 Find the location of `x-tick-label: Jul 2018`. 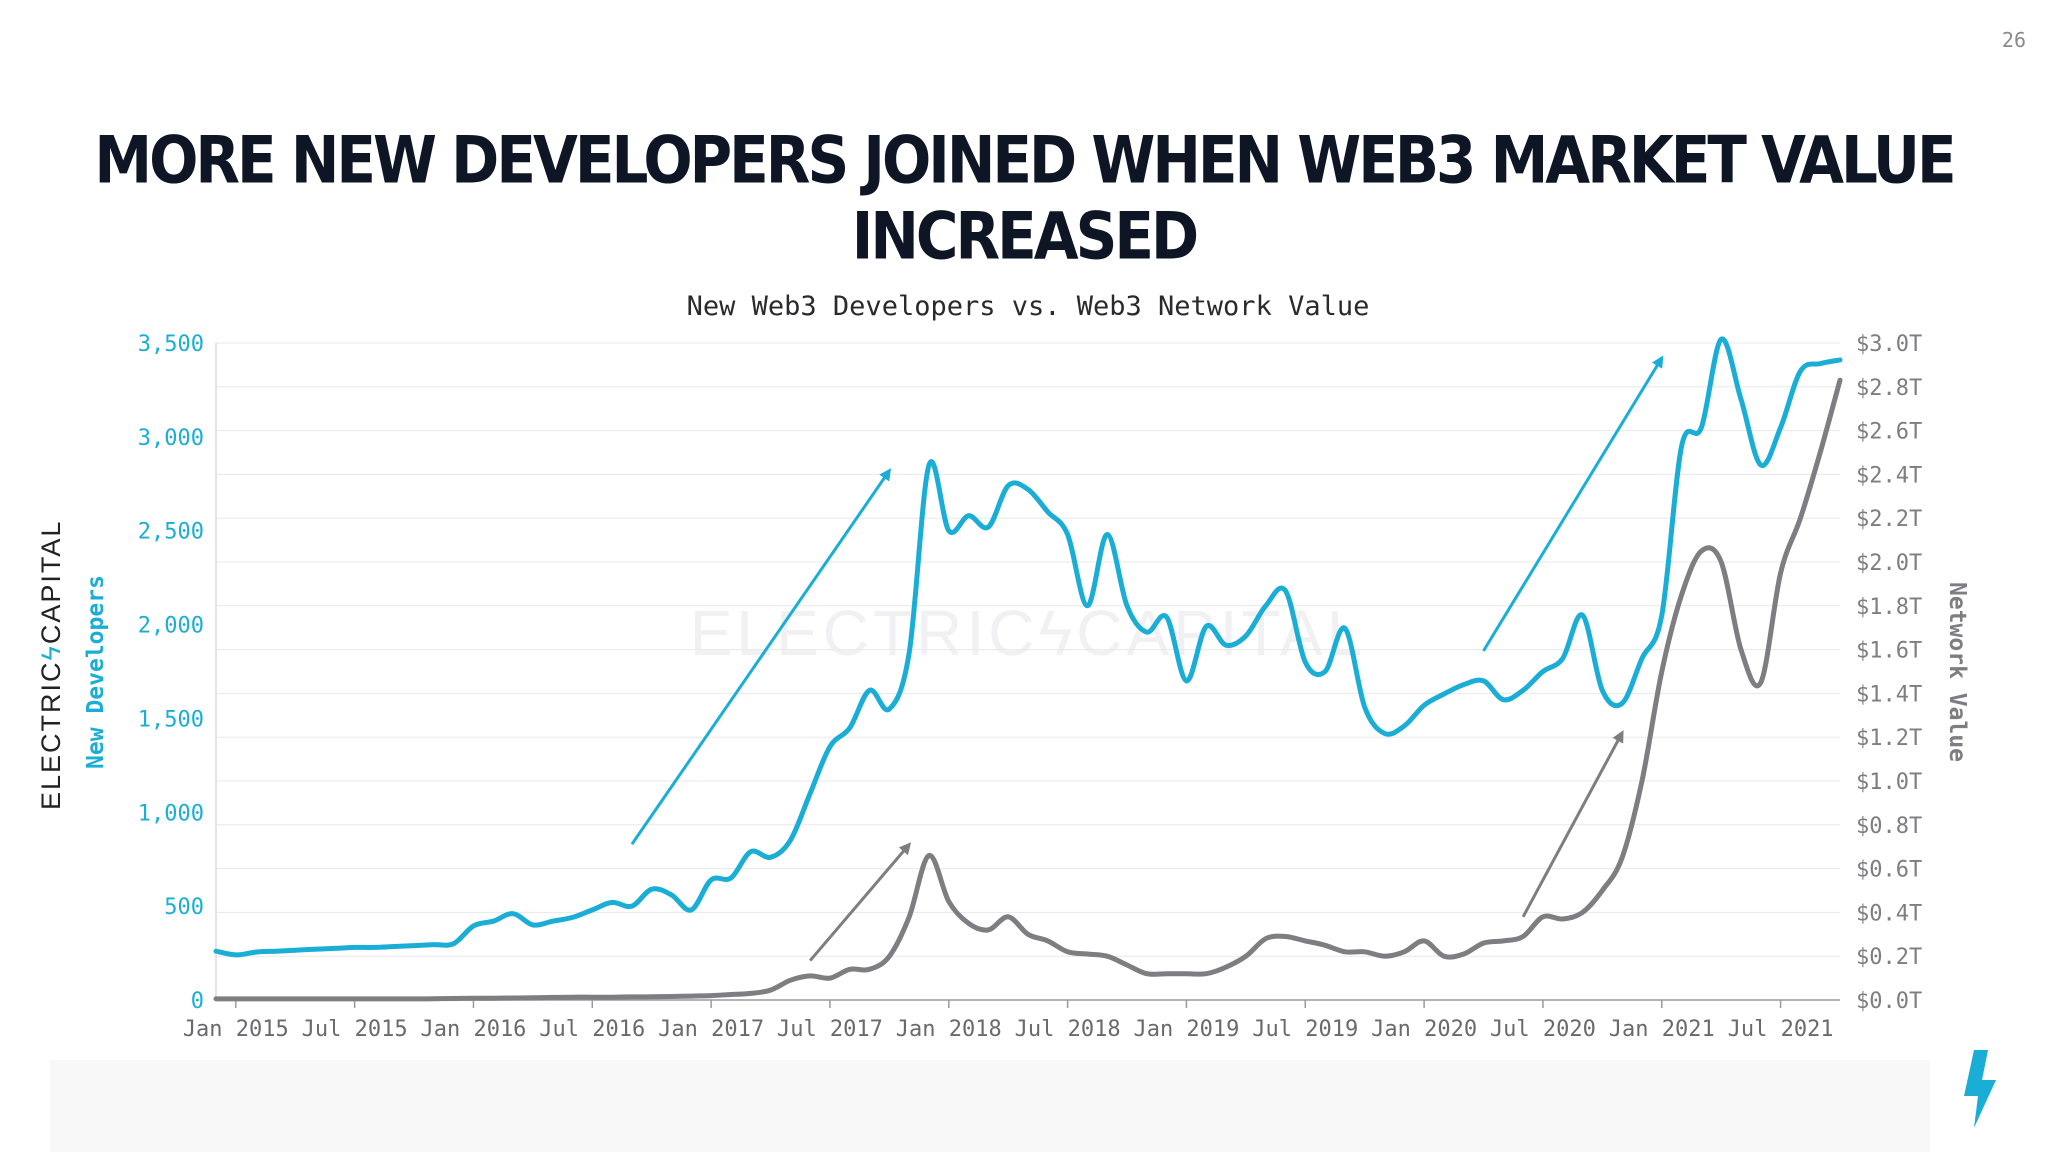

x-tick-label: Jul 2018 is located at coordinates (1068, 1029).